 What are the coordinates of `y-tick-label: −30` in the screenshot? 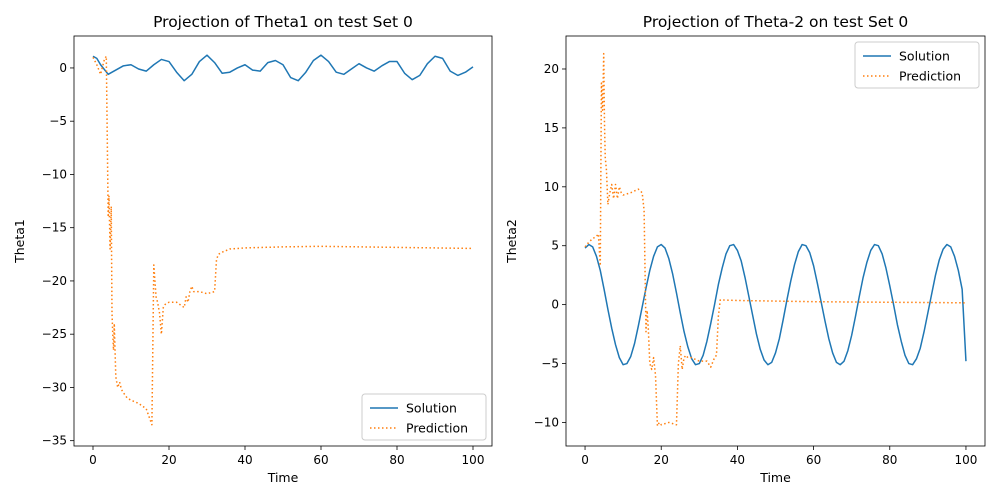 It's located at (54, 387).